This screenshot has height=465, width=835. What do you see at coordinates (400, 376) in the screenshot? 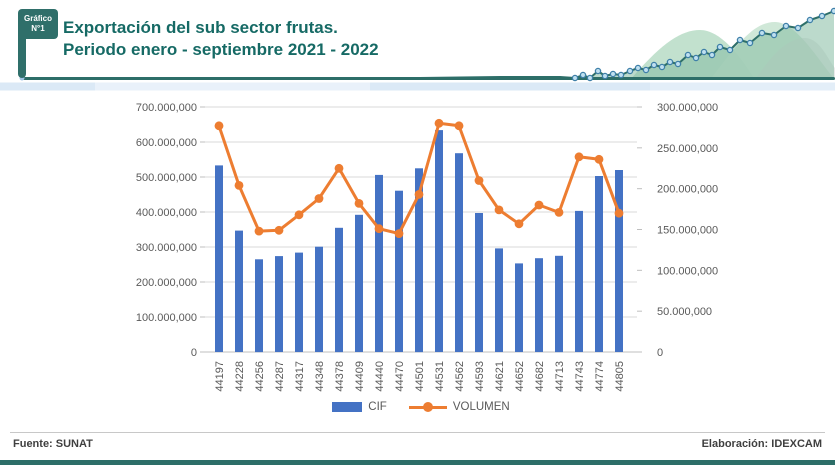
I see `x-axis-label-44470: 44470` at bounding box center [400, 376].